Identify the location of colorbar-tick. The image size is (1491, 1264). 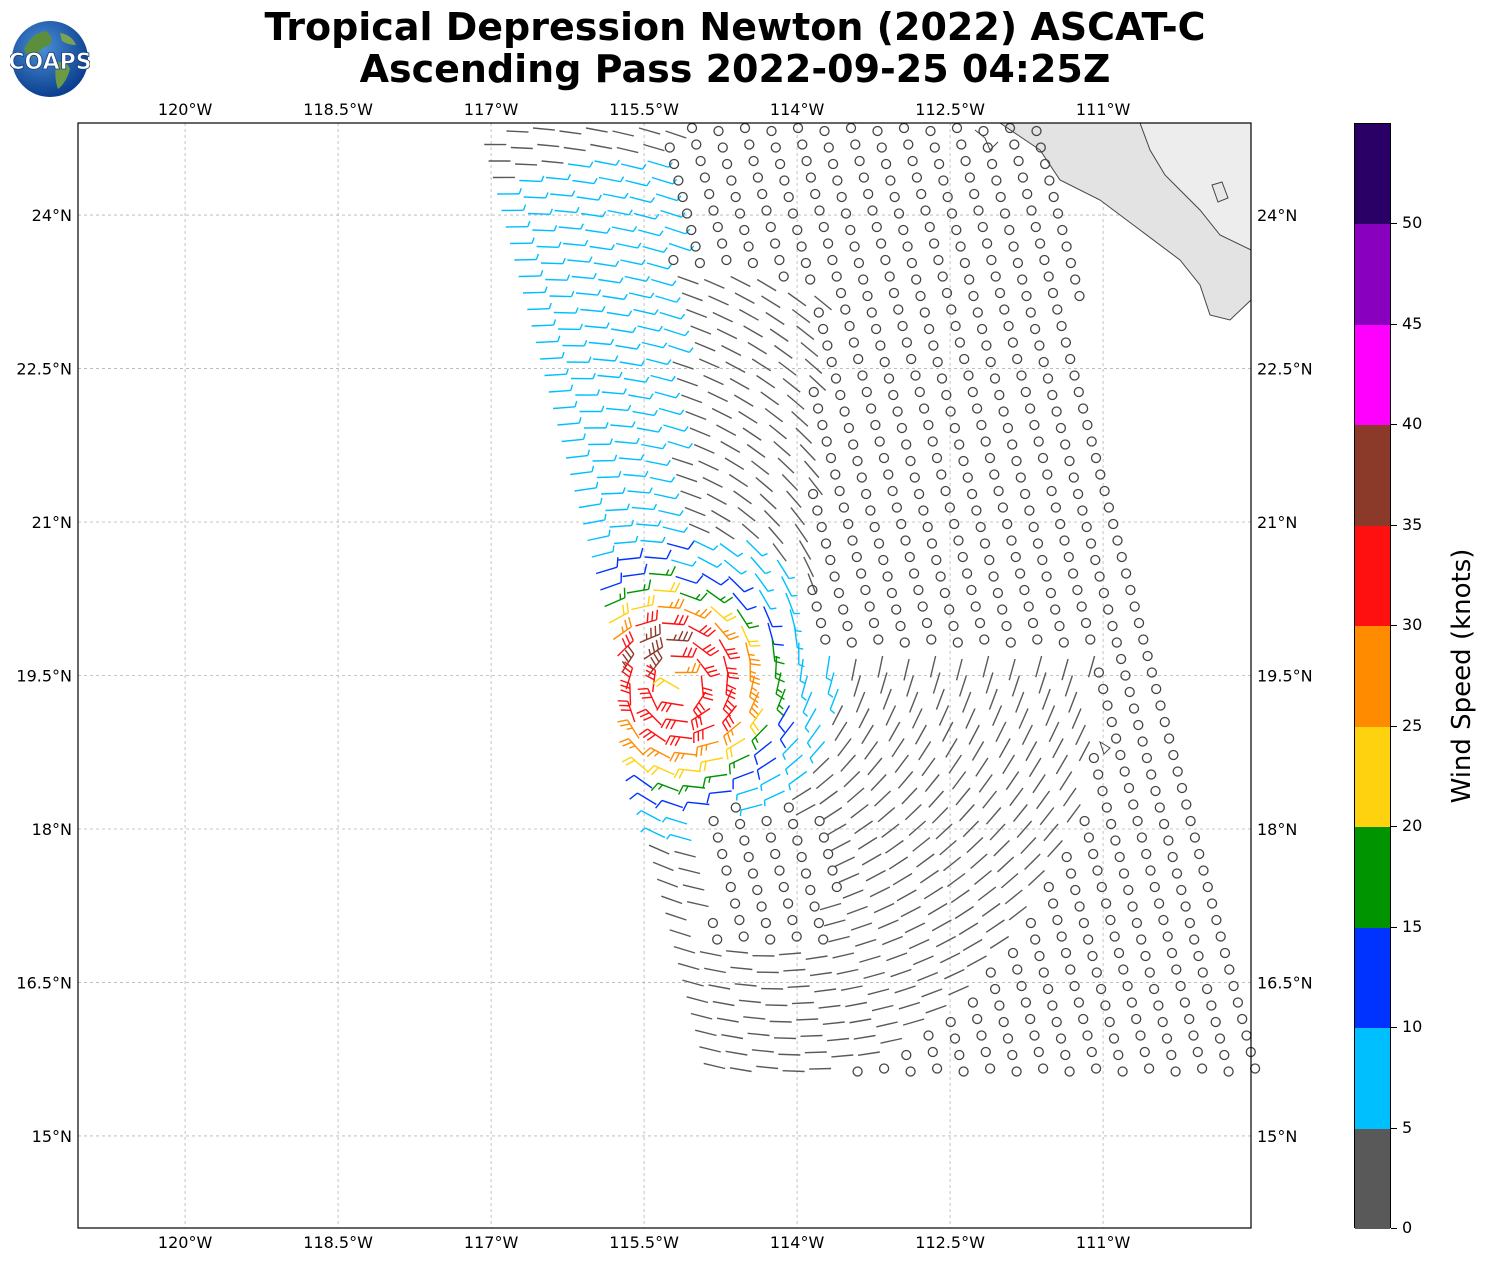
(1394, 1028).